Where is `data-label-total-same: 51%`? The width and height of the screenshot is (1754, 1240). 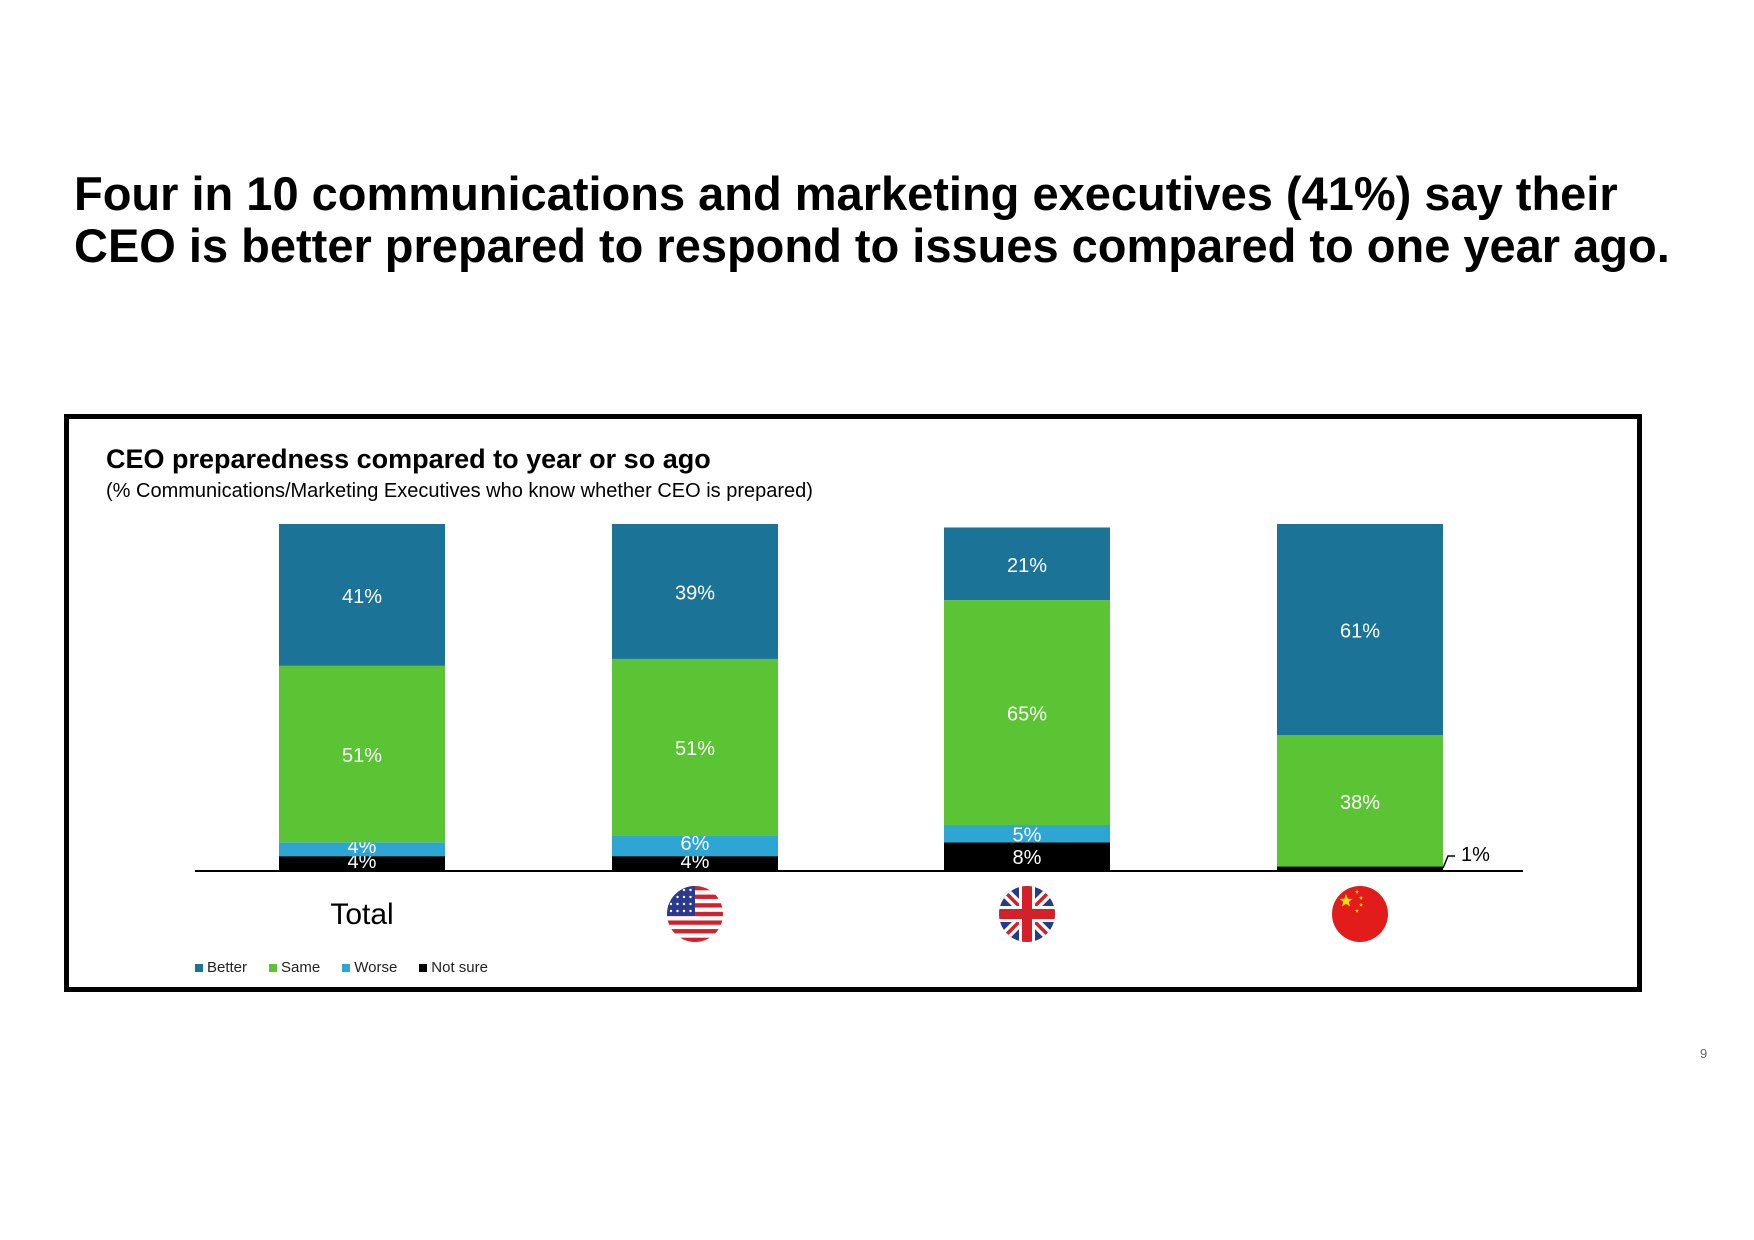
data-label-total-same: 51% is located at coordinates (362, 756).